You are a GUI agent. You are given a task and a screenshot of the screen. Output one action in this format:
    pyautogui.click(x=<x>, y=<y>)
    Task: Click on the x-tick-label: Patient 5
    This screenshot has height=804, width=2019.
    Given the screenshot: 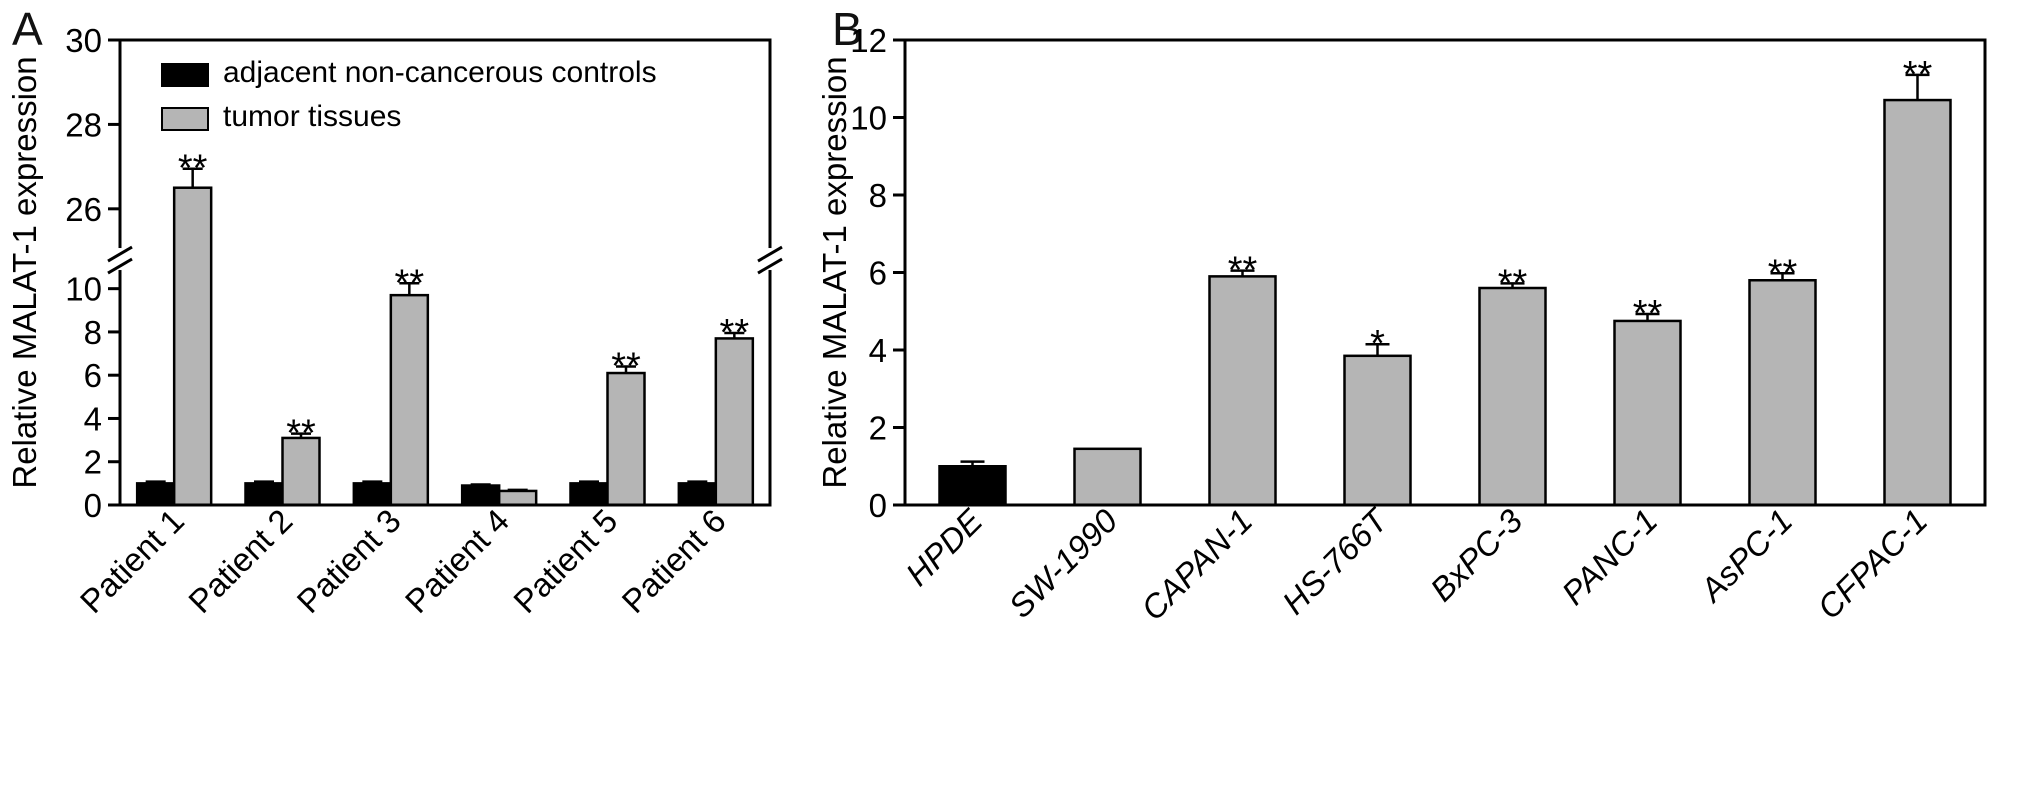 What is the action you would take?
    pyautogui.click(x=565, y=561)
    